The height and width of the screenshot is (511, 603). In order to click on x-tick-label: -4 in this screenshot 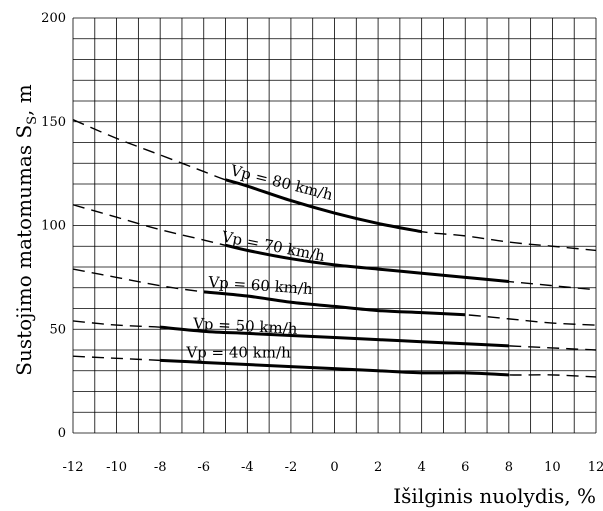, I will do `click(247, 467)`.